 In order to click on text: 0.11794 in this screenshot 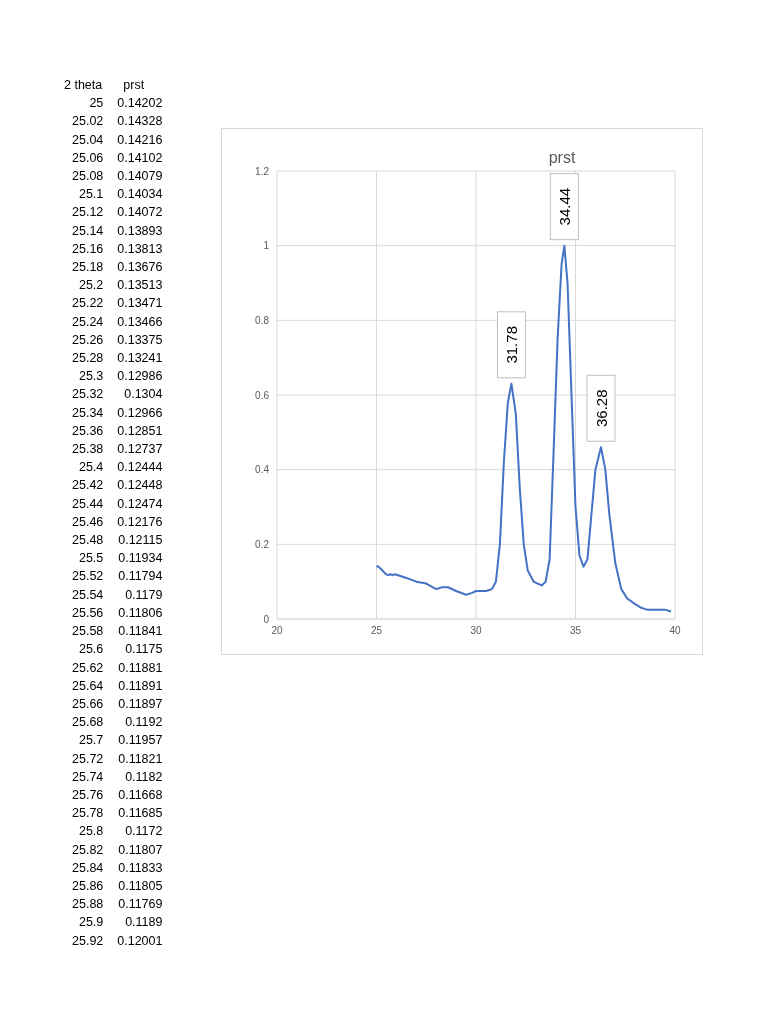, I will do `click(140, 577)`.